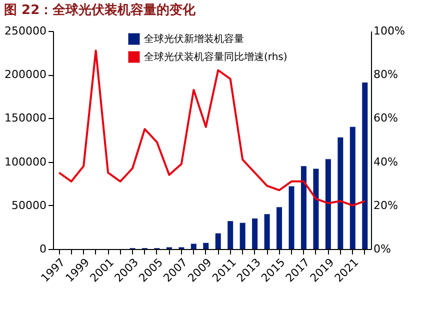  I want to click on y2-tick-label: 0%, so click(382, 249).